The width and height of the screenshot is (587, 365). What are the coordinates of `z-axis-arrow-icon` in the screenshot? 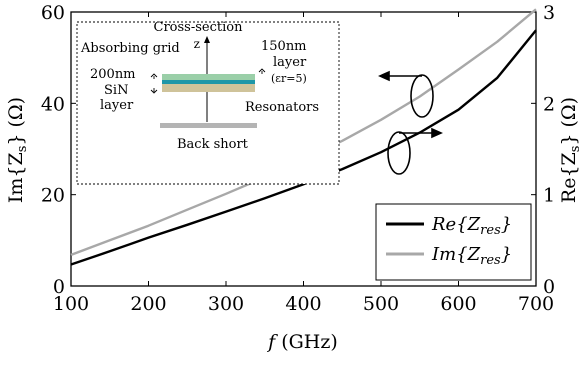 It's located at (207, 39).